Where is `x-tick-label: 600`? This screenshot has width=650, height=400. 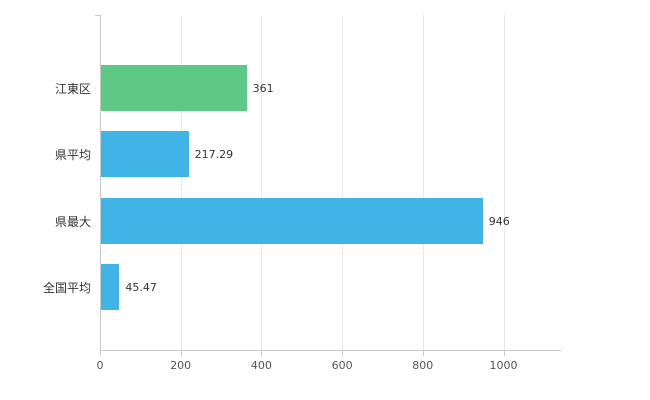 x-tick-label: 600 is located at coordinates (342, 365).